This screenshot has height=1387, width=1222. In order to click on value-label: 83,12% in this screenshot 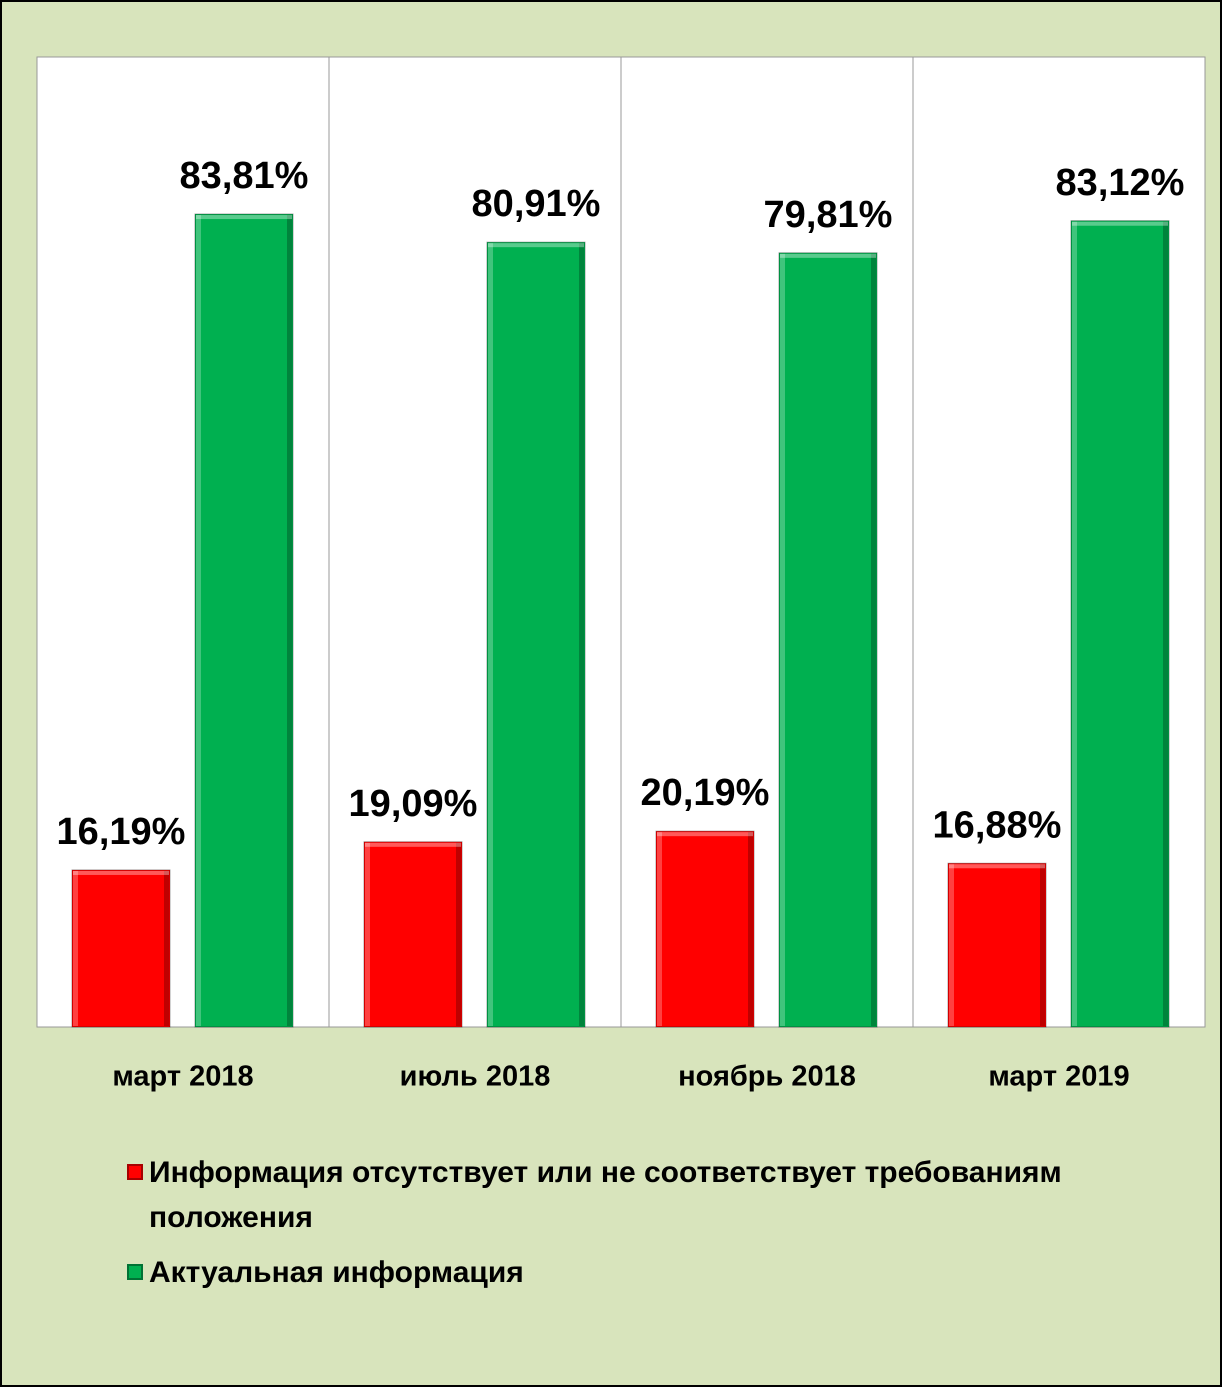, I will do `click(1120, 183)`.